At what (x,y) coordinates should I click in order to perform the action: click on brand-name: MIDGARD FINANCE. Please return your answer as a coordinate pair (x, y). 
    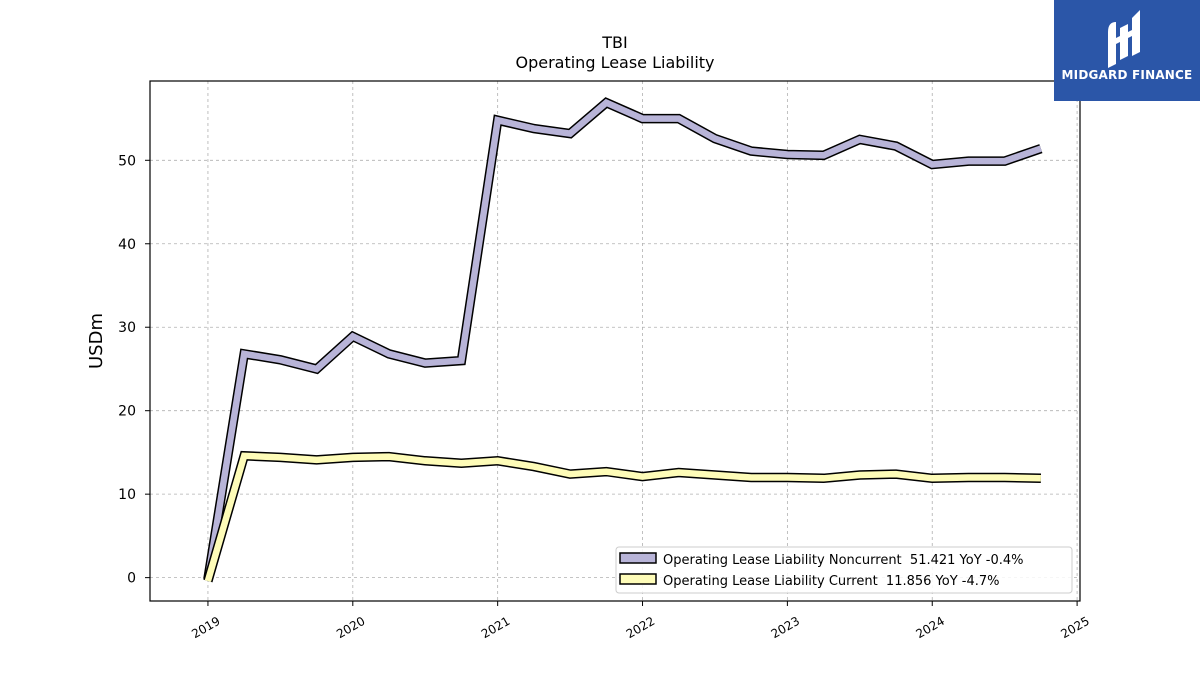
    Looking at the image, I should click on (1127, 75).